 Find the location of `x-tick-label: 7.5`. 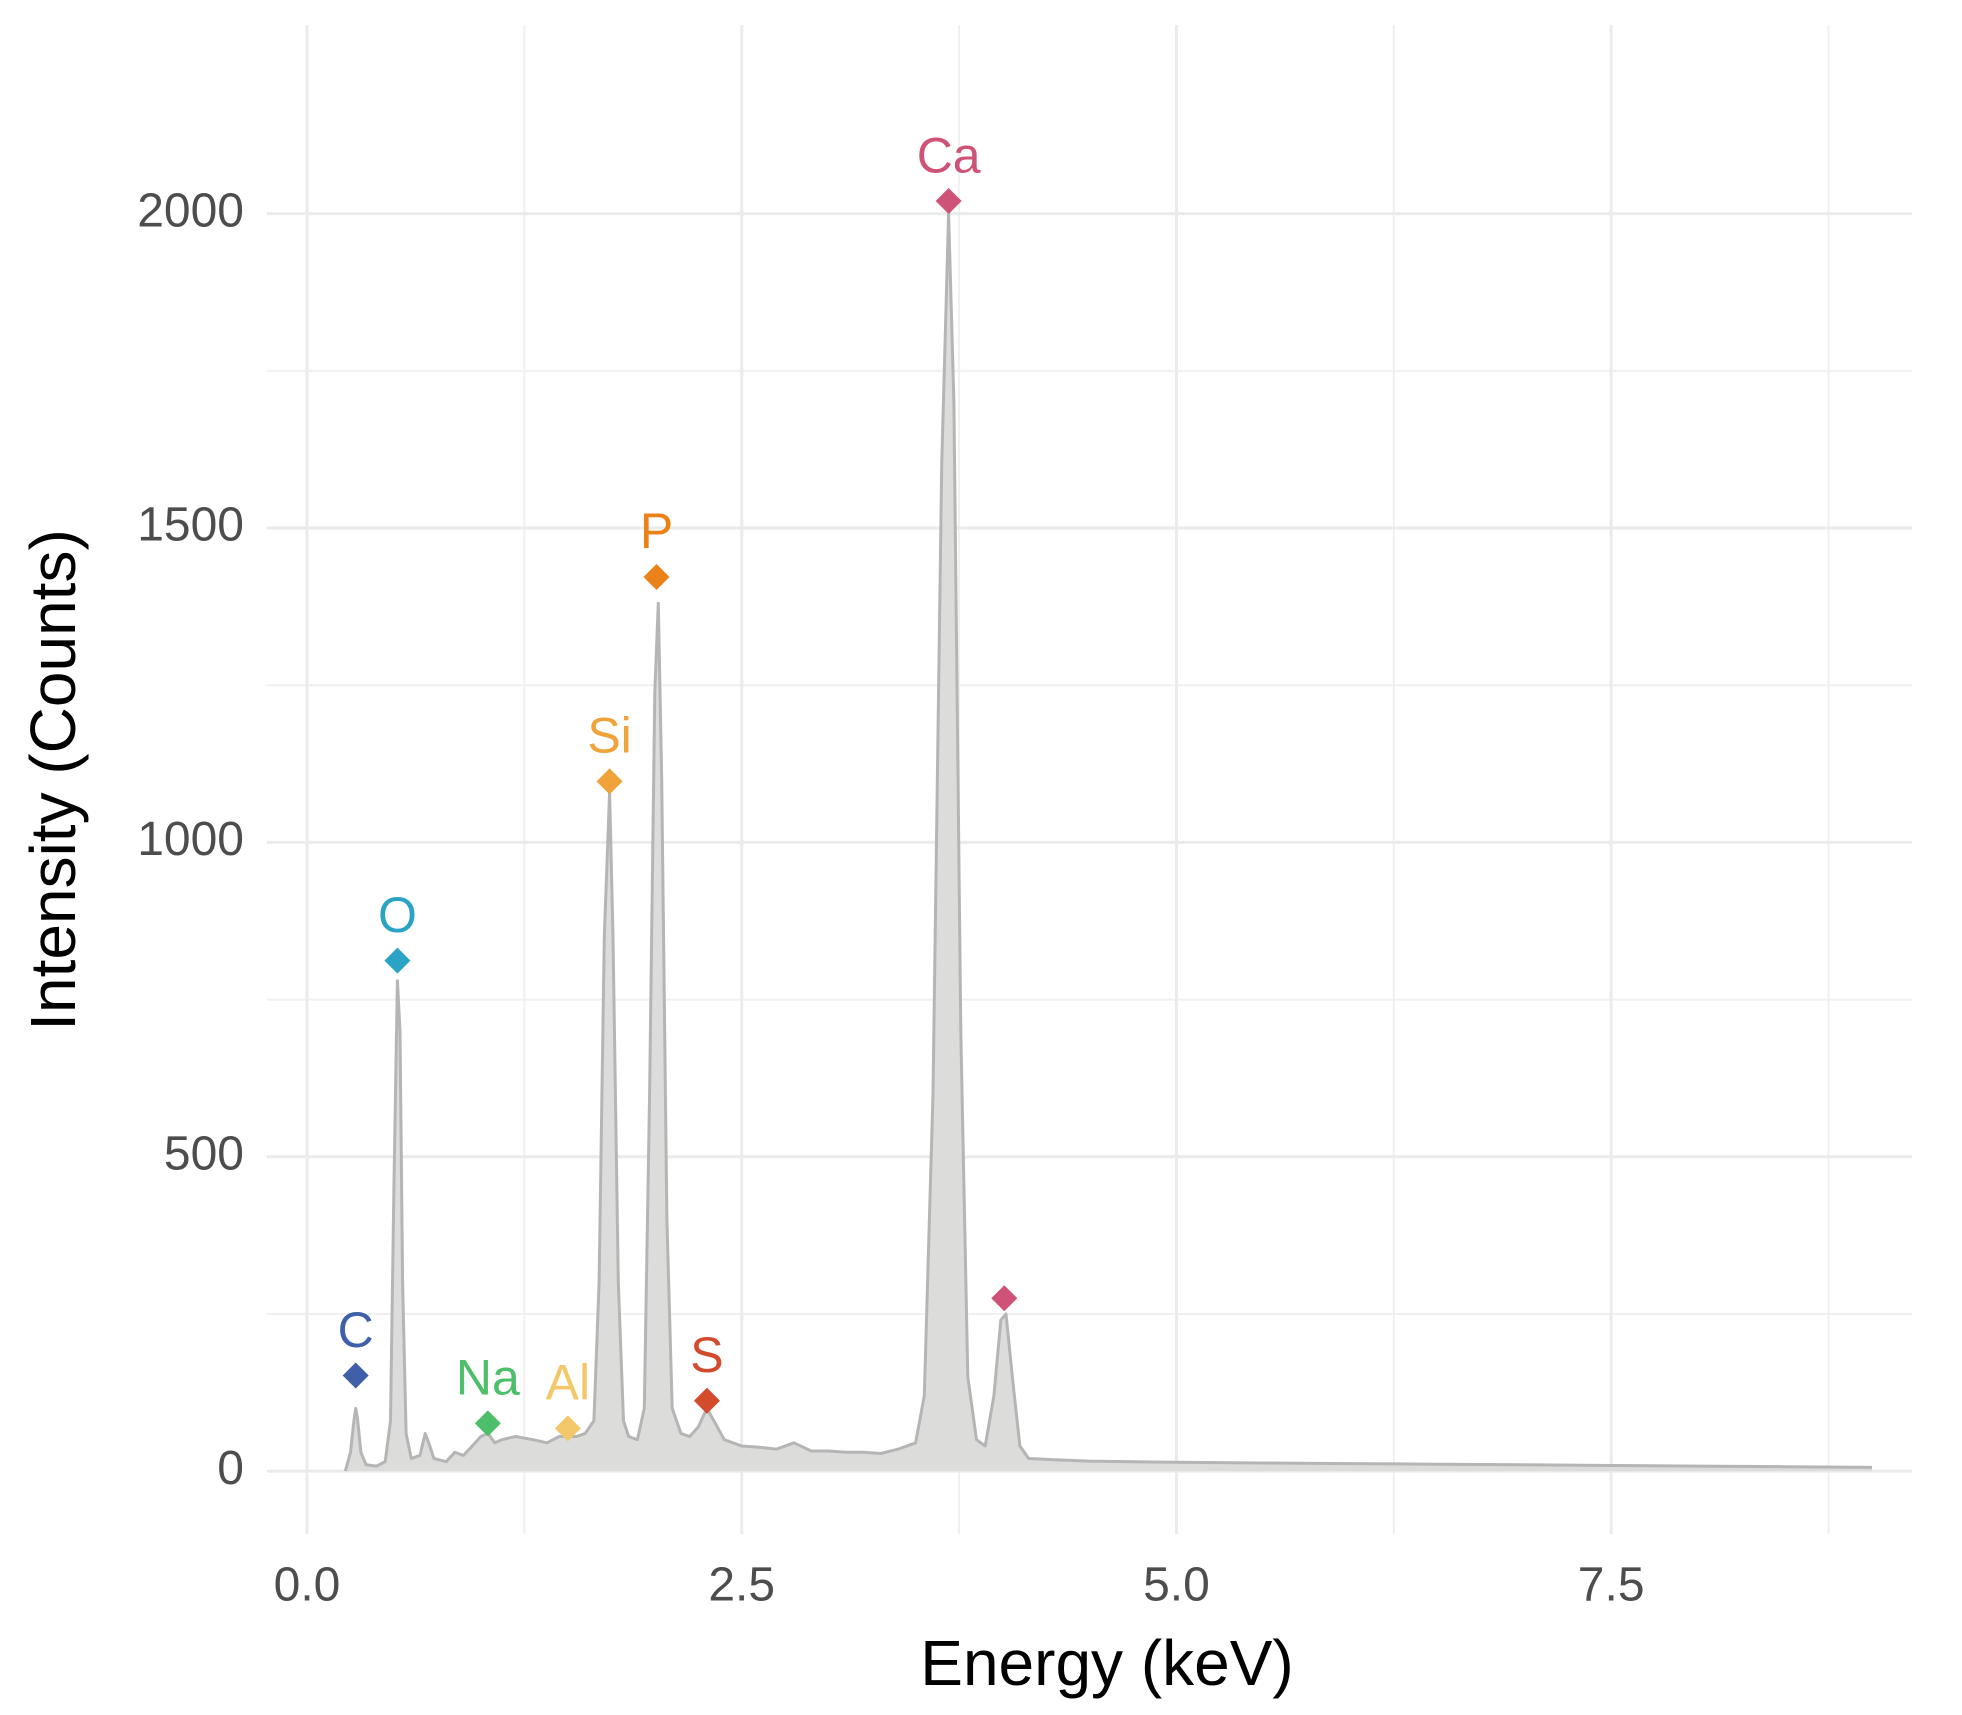

x-tick-label: 7.5 is located at coordinates (1611, 1585).